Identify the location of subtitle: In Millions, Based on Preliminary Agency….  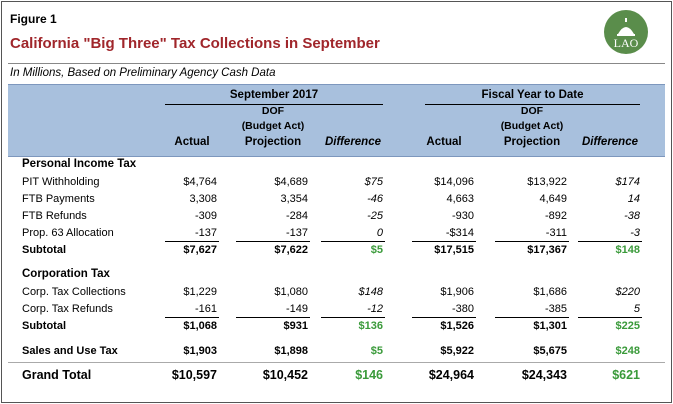
(143, 73).